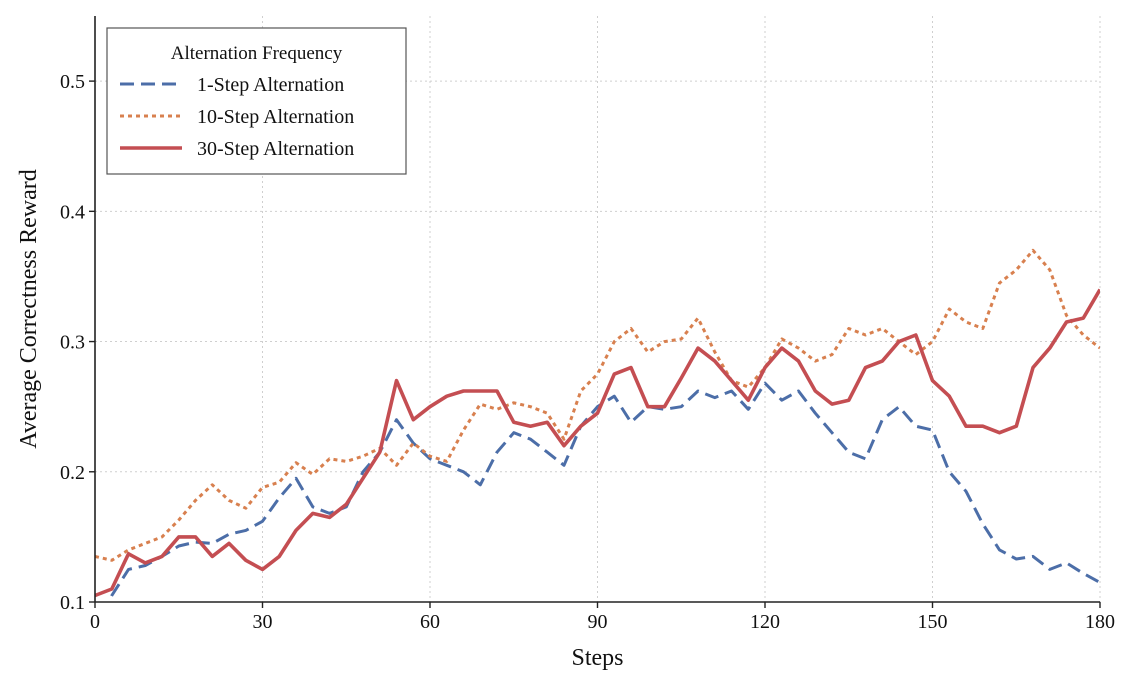 Image resolution: width=1136 pixels, height=688 pixels. Describe the element at coordinates (275, 117) in the screenshot. I see `legend-label-2: 10-Step Alternation` at that location.